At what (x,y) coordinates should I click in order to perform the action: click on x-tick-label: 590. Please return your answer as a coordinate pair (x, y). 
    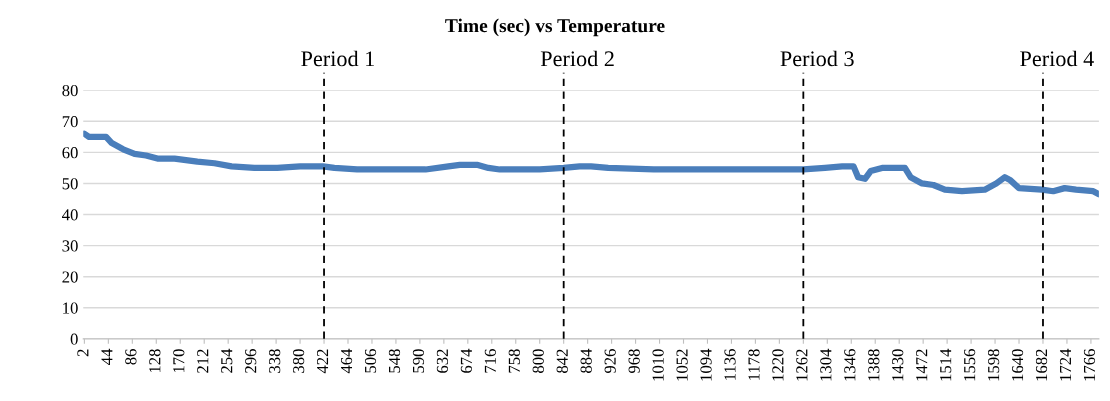
    Looking at the image, I should click on (418, 361).